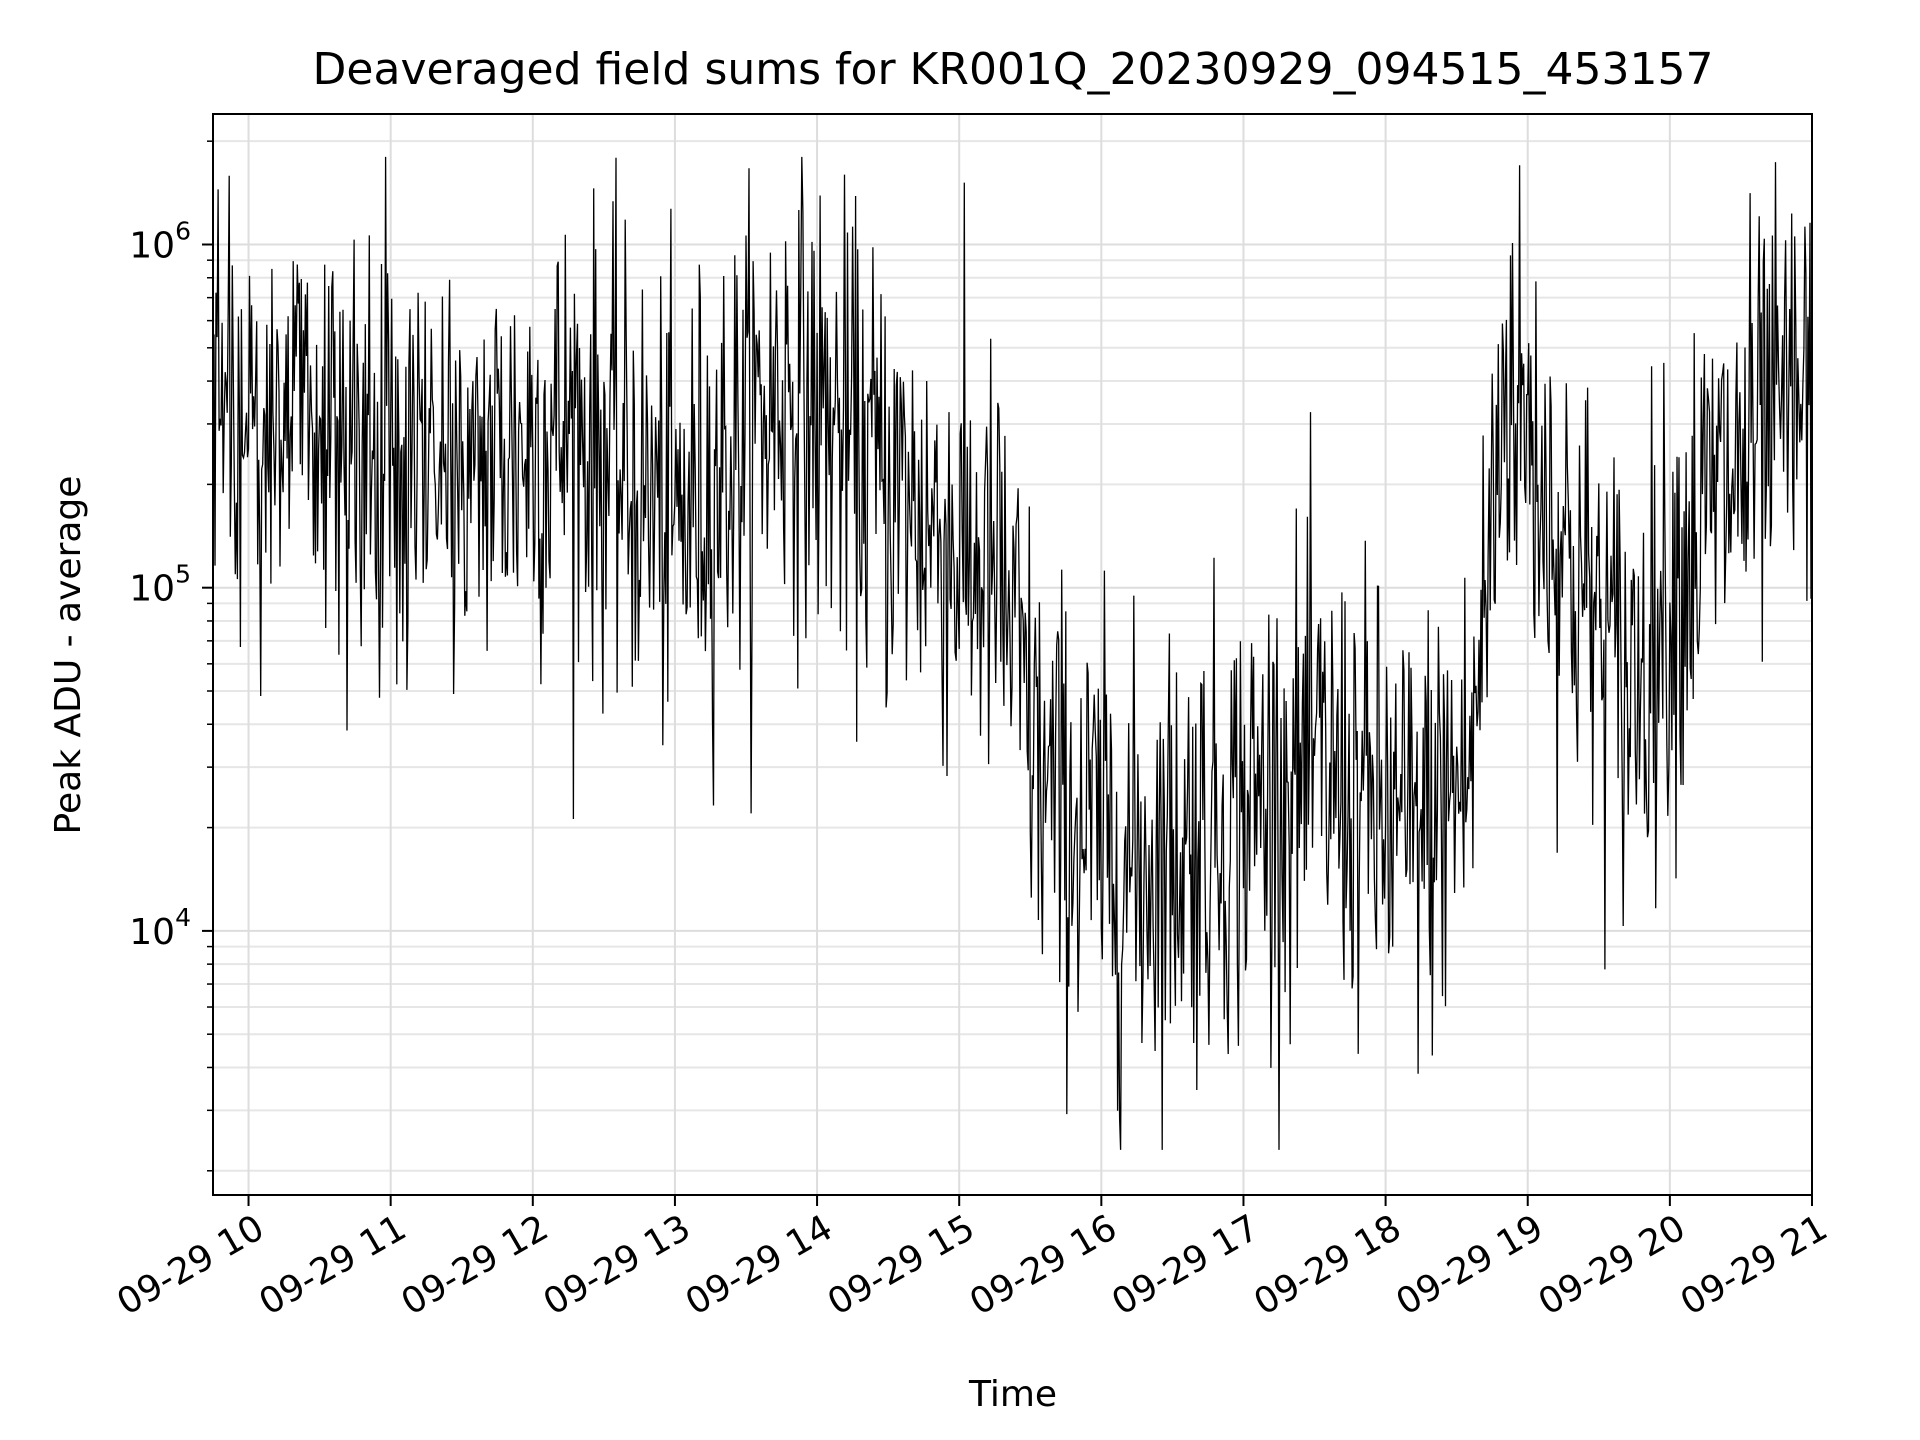 The height and width of the screenshot is (1440, 1920). Describe the element at coordinates (160, 241) in the screenshot. I see `y-tick-label: 10⁶` at that location.